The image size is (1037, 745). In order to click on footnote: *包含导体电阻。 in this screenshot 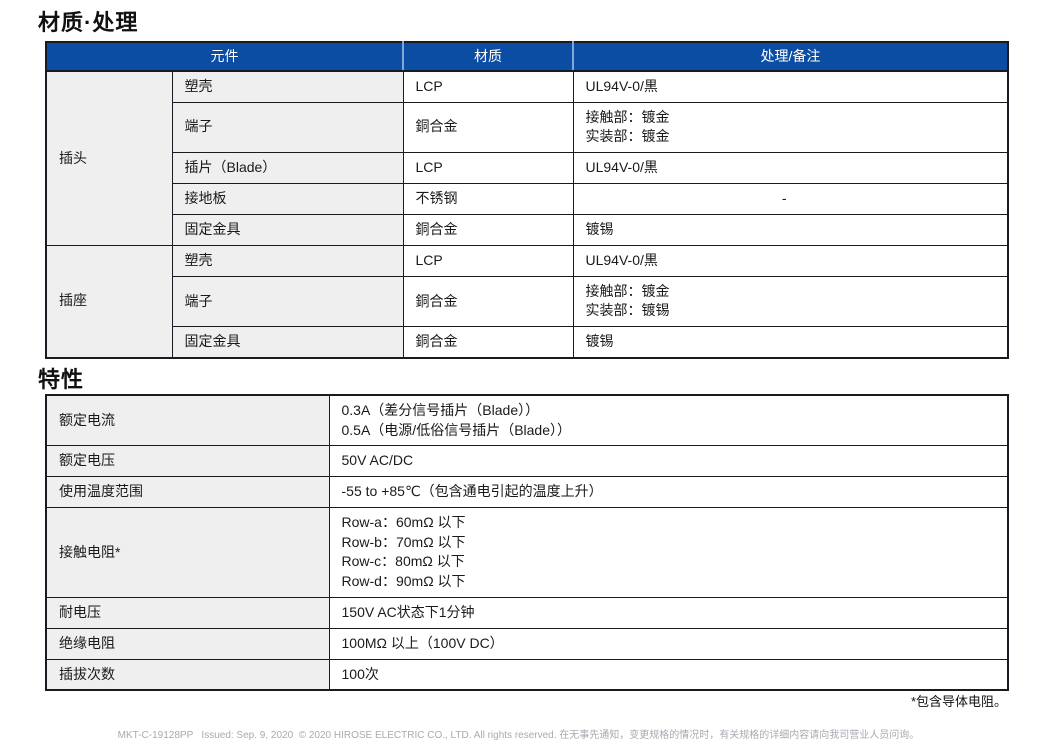, I will do `click(958, 701)`.